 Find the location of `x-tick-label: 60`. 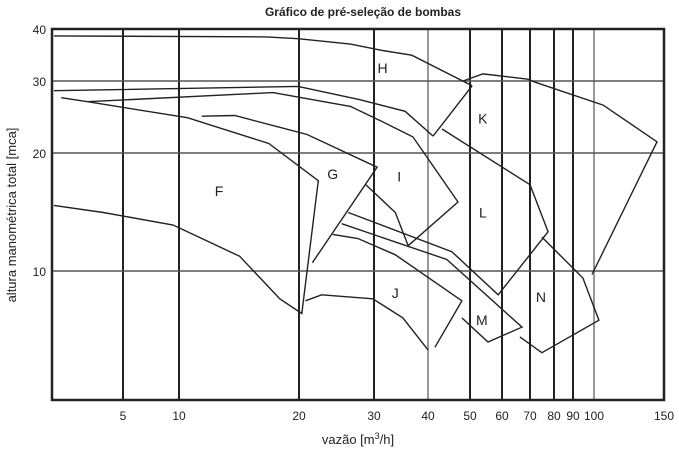

x-tick-label: 60 is located at coordinates (502, 416).